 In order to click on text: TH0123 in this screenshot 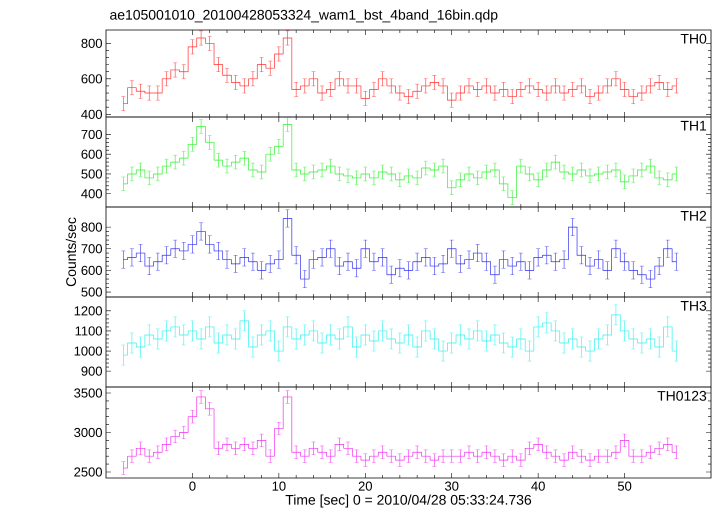, I will do `click(681, 395)`.